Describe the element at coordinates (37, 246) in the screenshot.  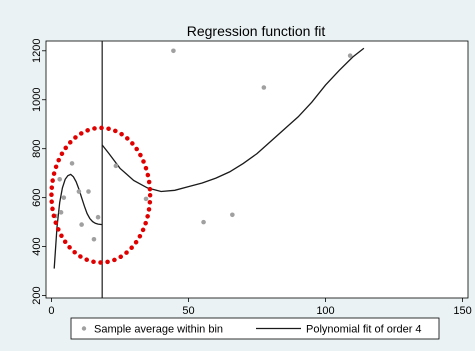
I see `y-tick-label: 400` at that location.